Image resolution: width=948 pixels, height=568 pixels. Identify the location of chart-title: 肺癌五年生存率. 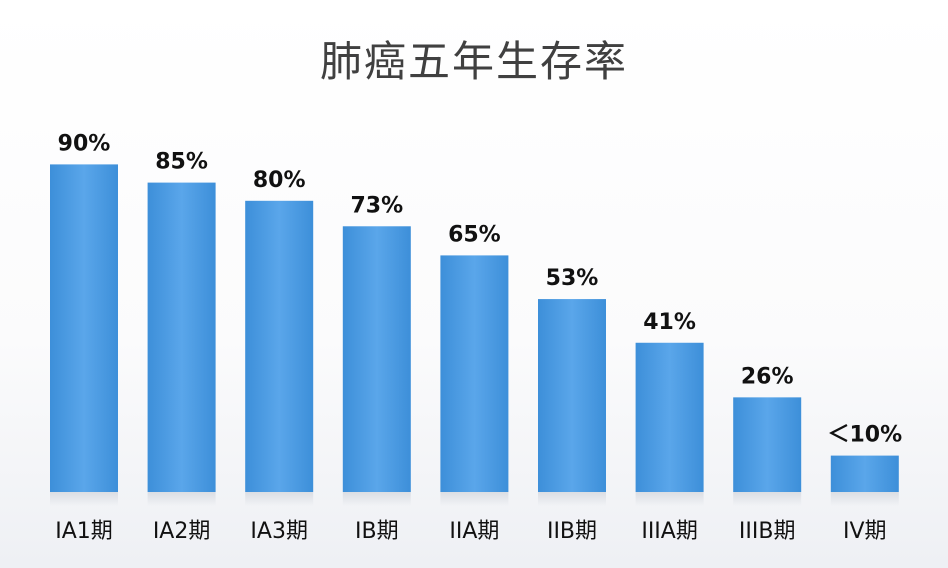
(473, 61).